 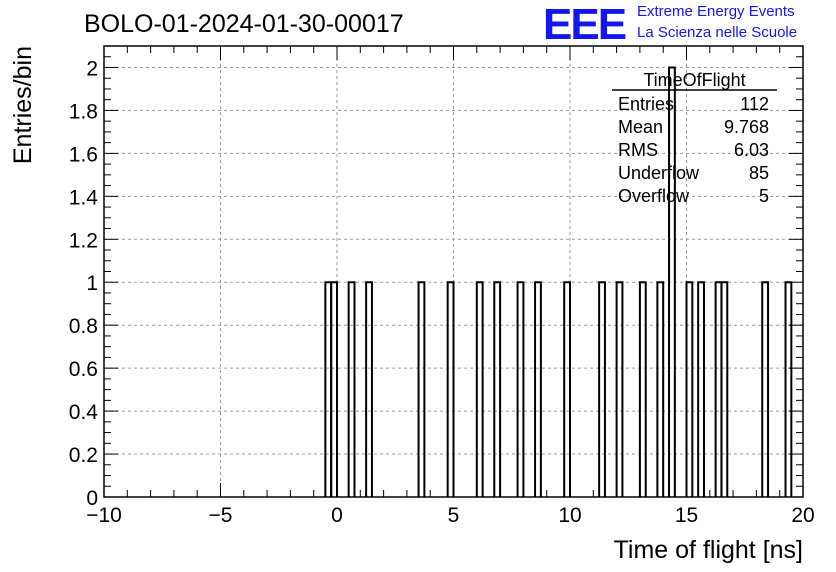 What do you see at coordinates (640, 127) in the screenshot?
I see `stats-label: Mean` at bounding box center [640, 127].